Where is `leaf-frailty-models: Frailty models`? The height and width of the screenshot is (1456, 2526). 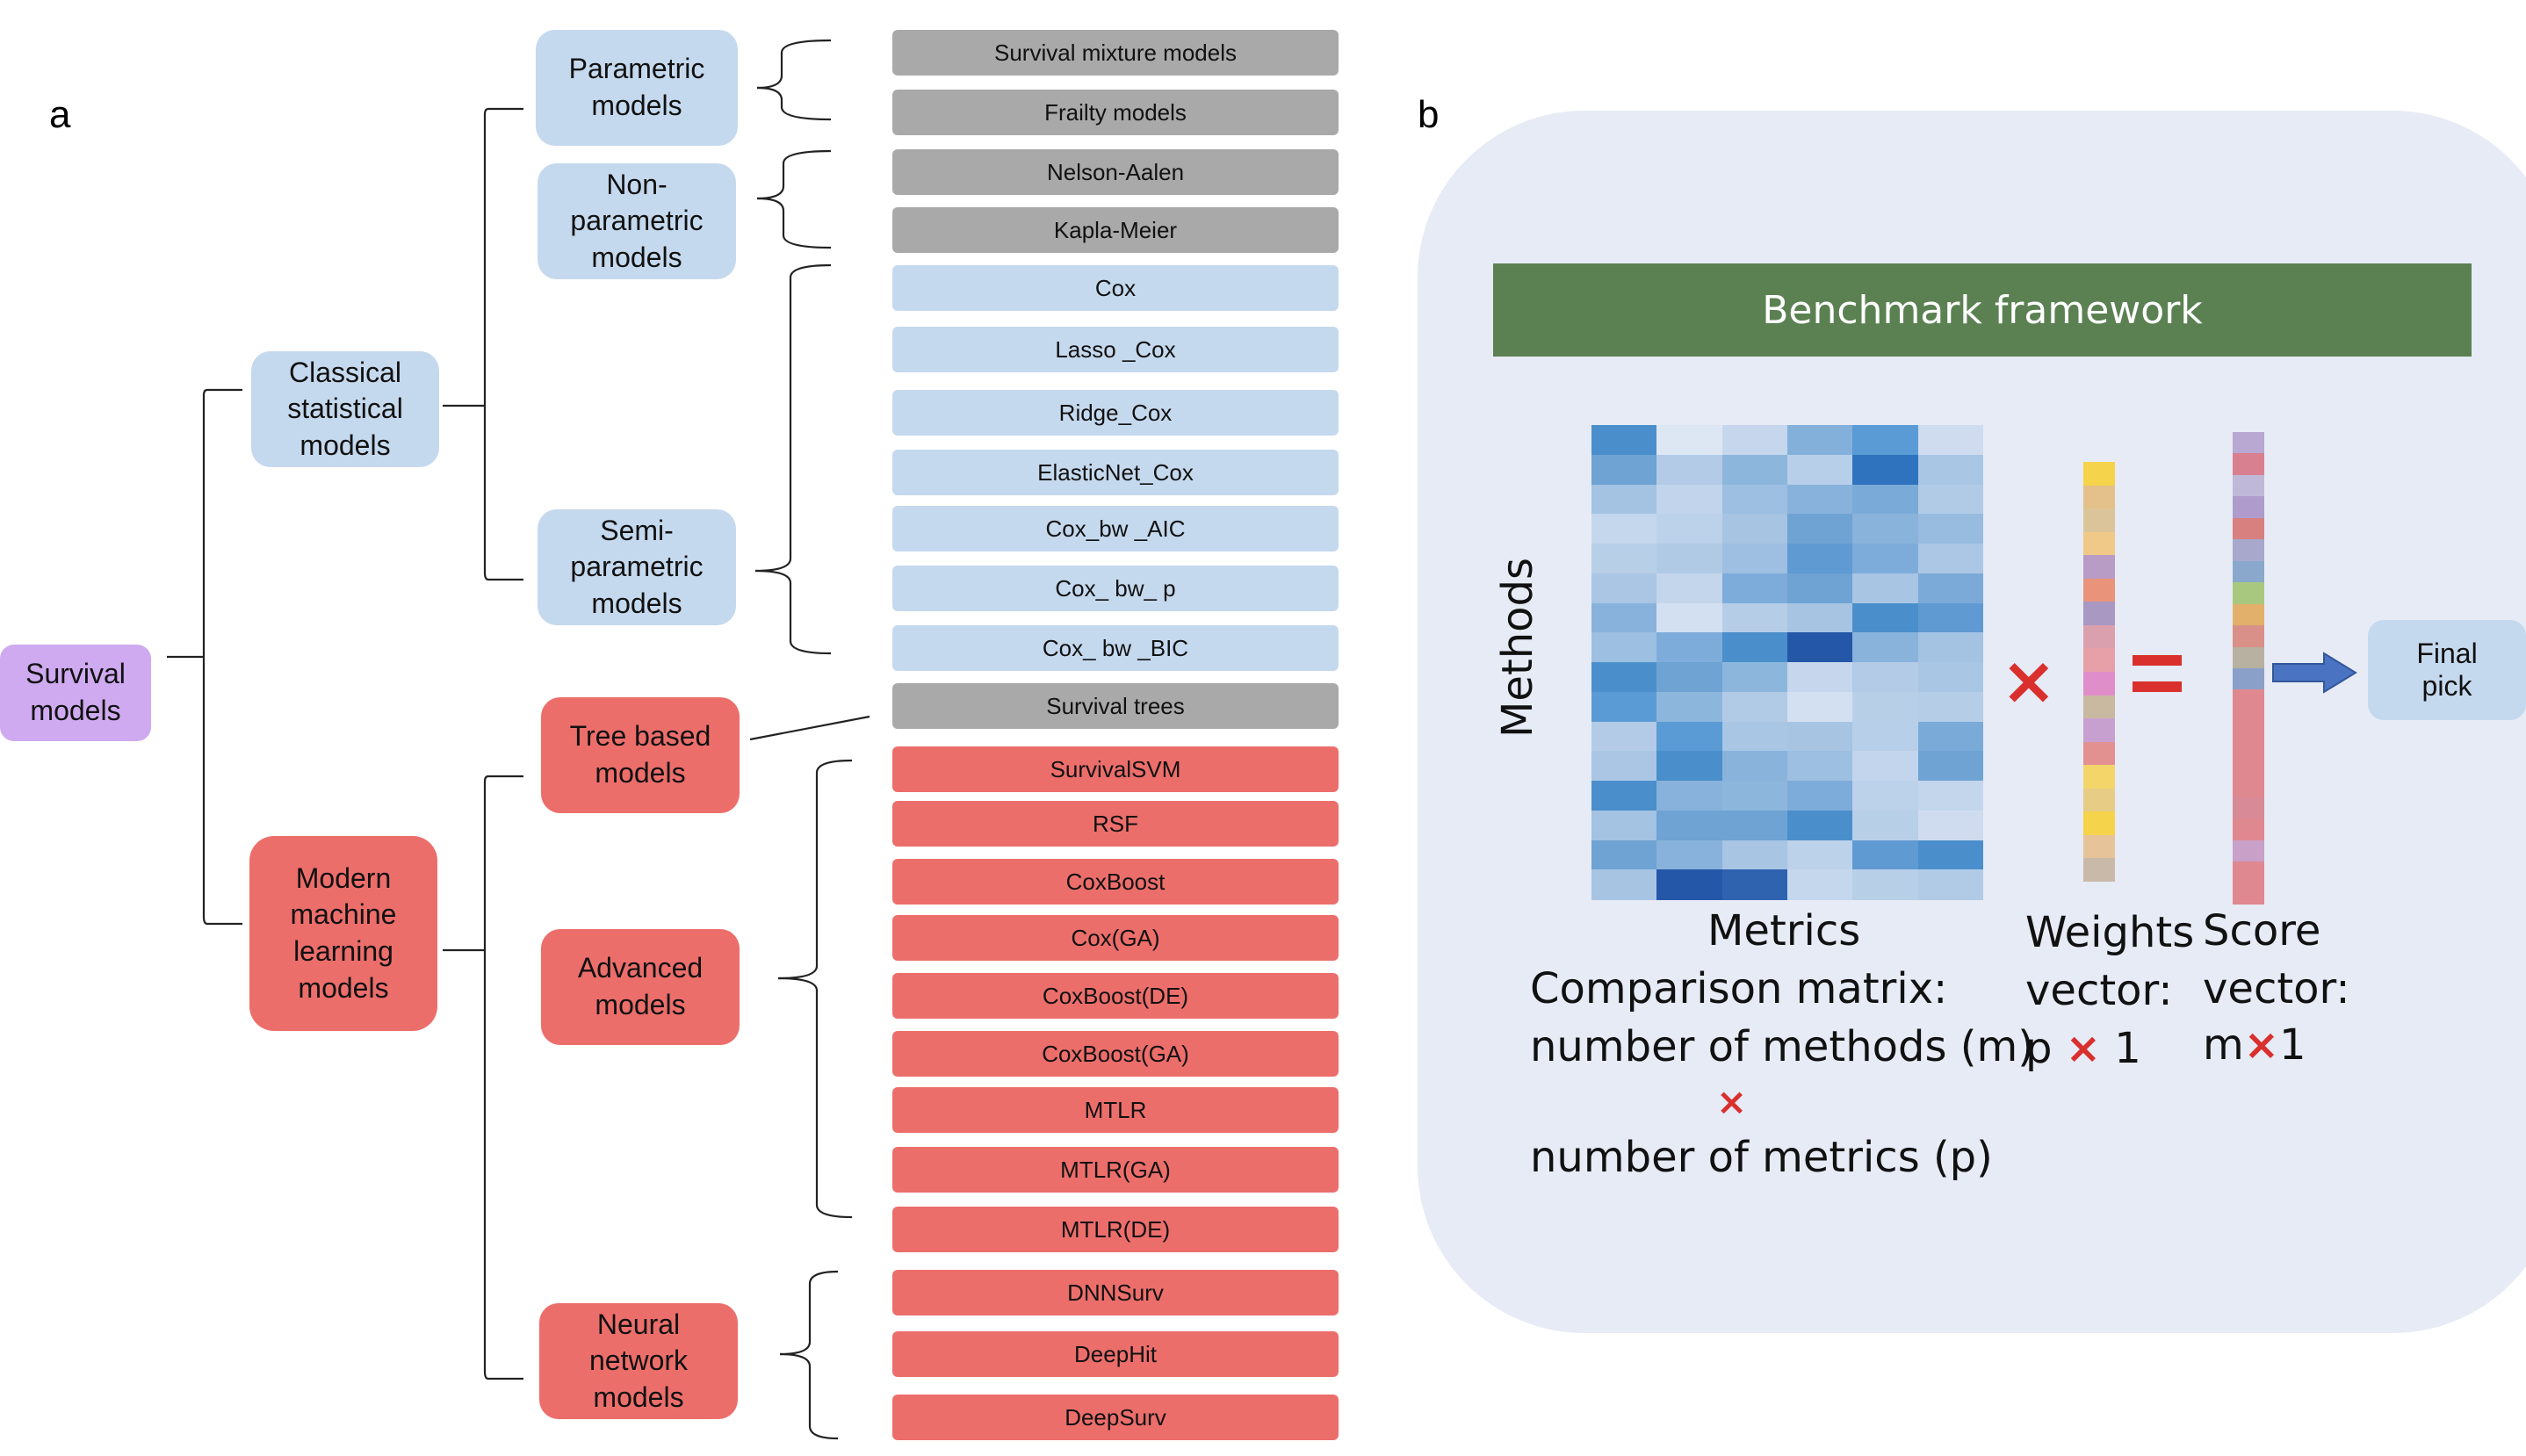 leaf-frailty-models: Frailty models is located at coordinates (1115, 112).